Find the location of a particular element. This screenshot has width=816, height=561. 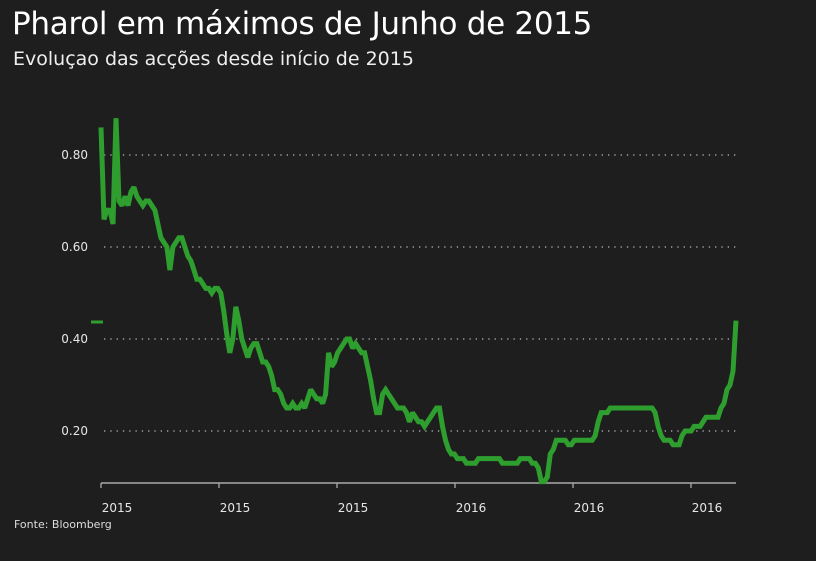

y-tick-label: 0.40 is located at coordinates (74, 339).